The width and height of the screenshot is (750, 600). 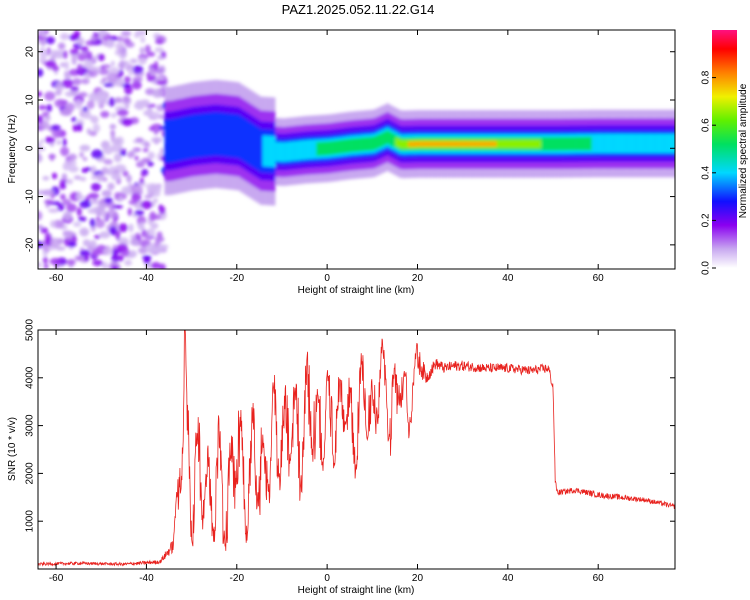 I want to click on snr-y-label: SNR (10 * v/v), so click(x=12, y=449).